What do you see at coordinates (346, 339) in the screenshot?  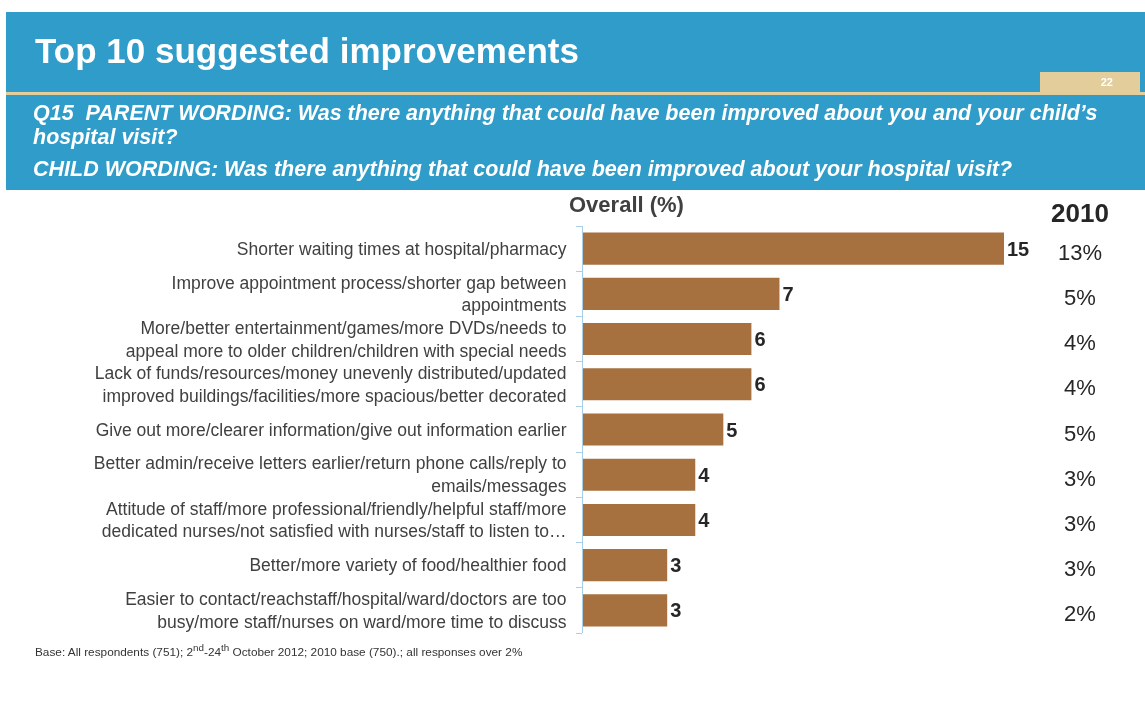 I see `y-tick-label: More/better entertainment/games/more DVDs/needs to appeal more to older children/children with special needs` at bounding box center [346, 339].